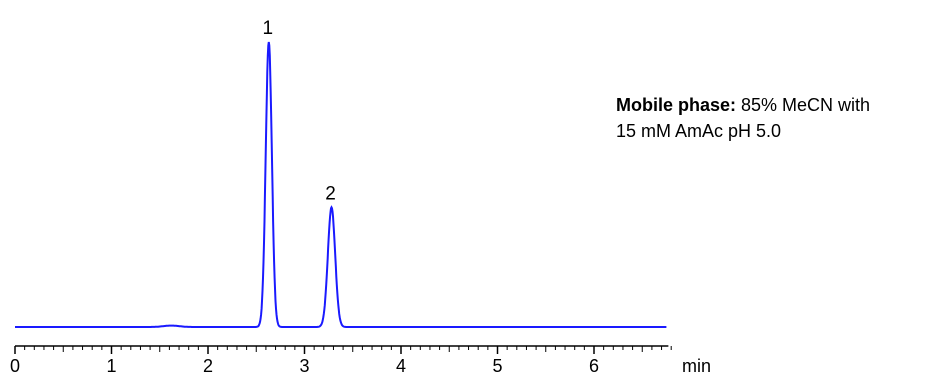  I want to click on x-tick-label: 0, so click(15, 364).